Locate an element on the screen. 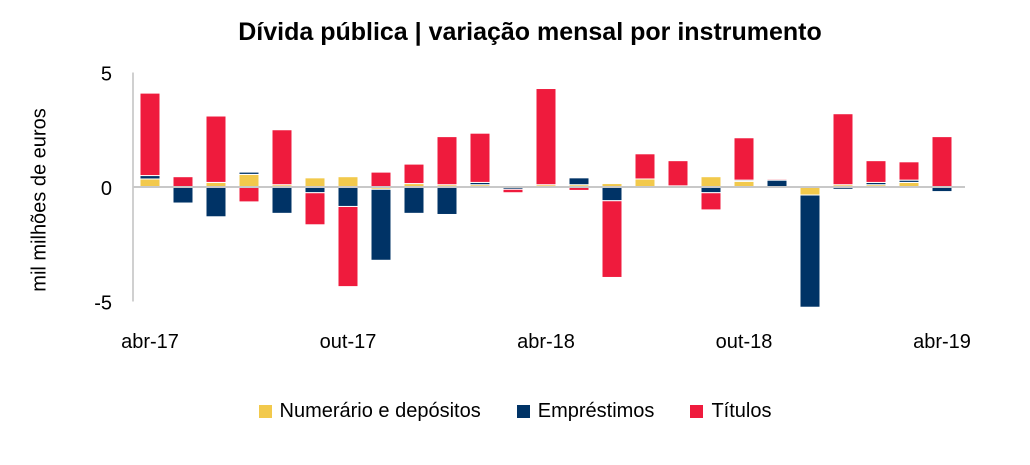  x-tick-label: out-17 is located at coordinates (348, 342).